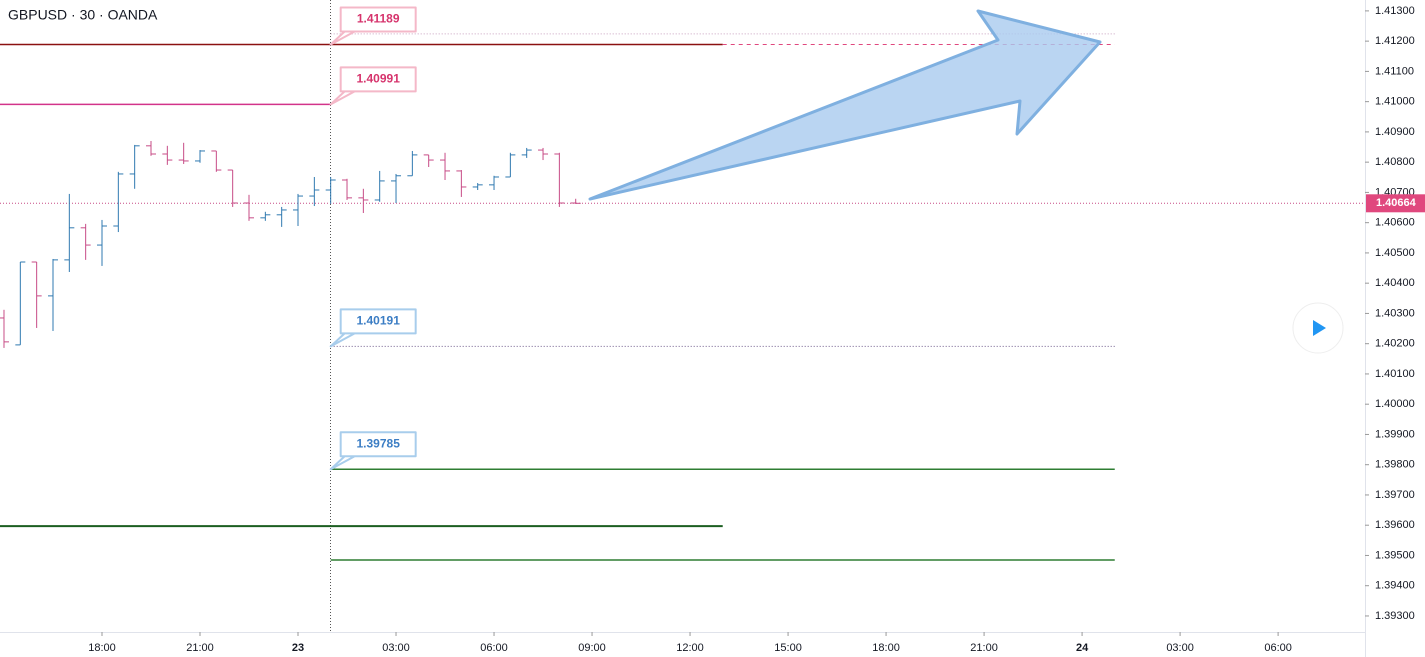  I want to click on y-tick-label: 1.39600, so click(1395, 525).